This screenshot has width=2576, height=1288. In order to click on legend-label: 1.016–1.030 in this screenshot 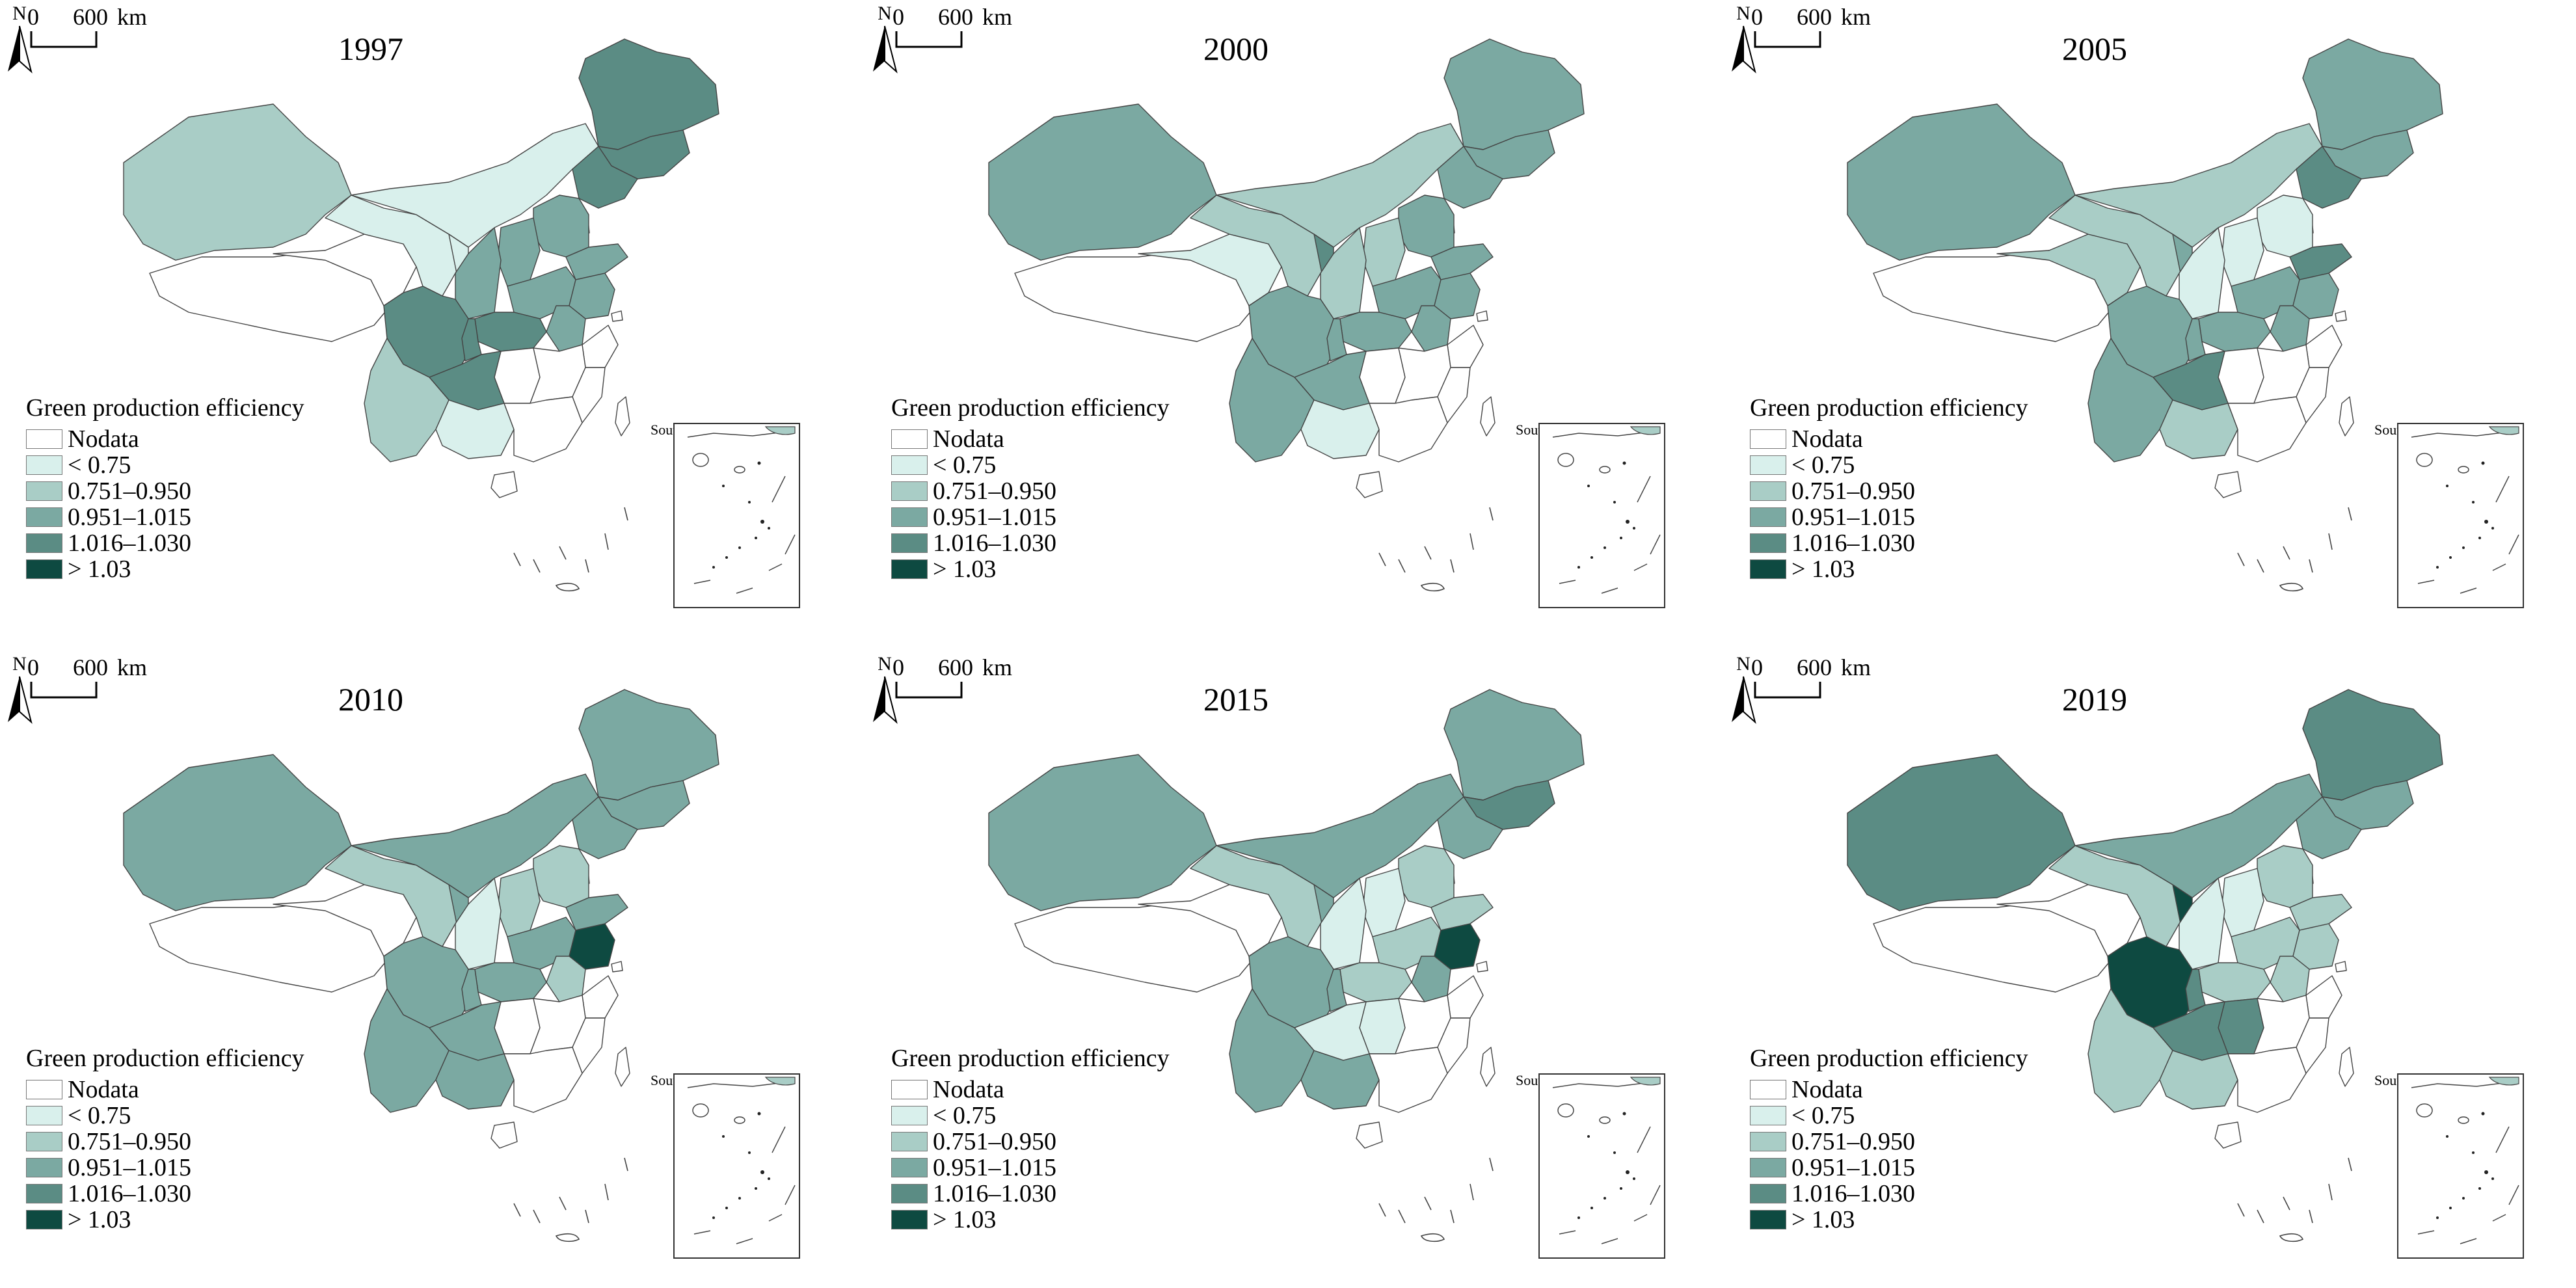, I will do `click(1853, 1193)`.